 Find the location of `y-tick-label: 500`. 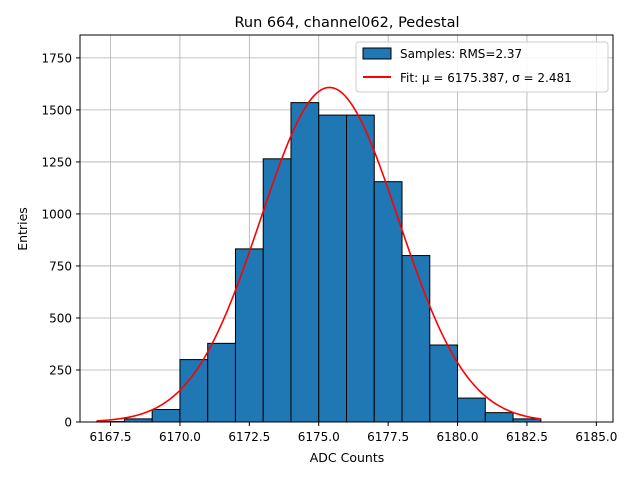

y-tick-label: 500 is located at coordinates (60, 318).